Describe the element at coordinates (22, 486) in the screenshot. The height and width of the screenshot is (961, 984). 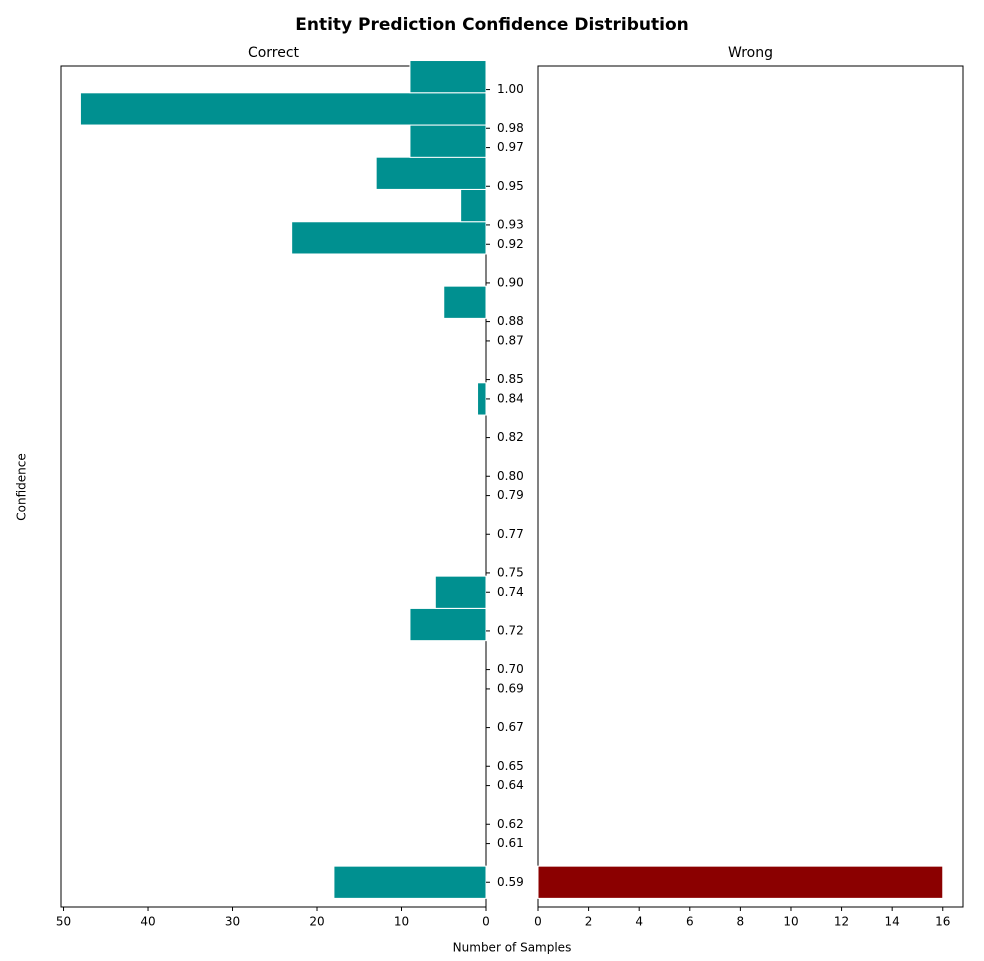
I see `y-axis-label: Confidence` at that location.